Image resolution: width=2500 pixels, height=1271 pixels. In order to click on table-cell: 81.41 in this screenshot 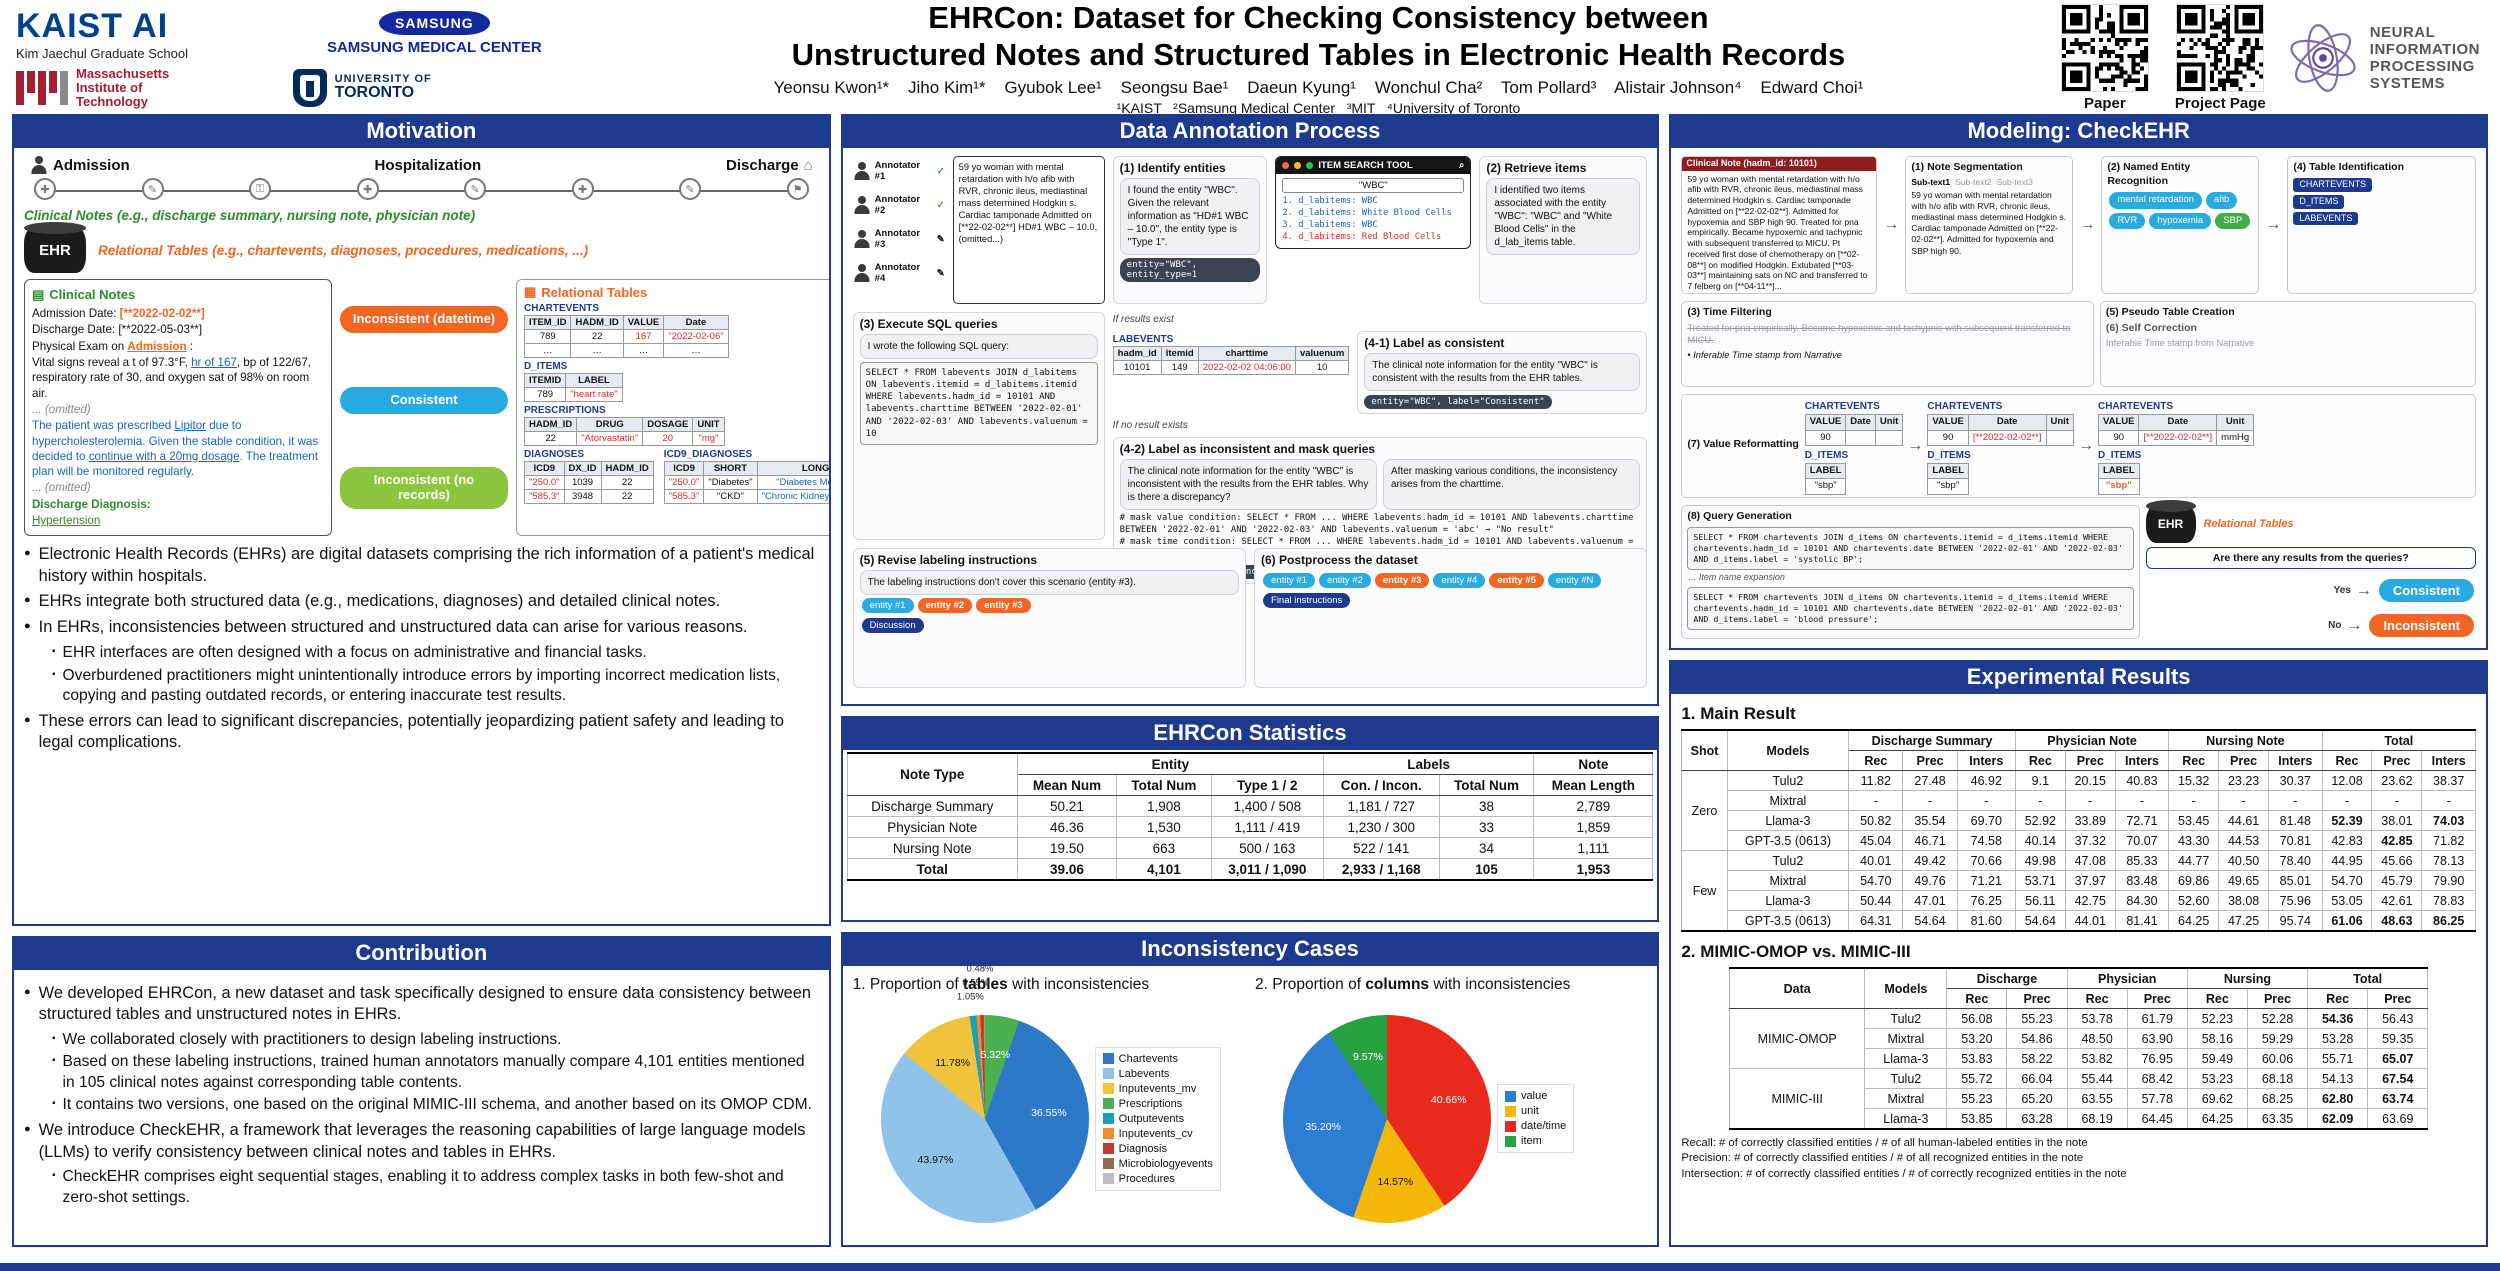, I will do `click(2142, 921)`.